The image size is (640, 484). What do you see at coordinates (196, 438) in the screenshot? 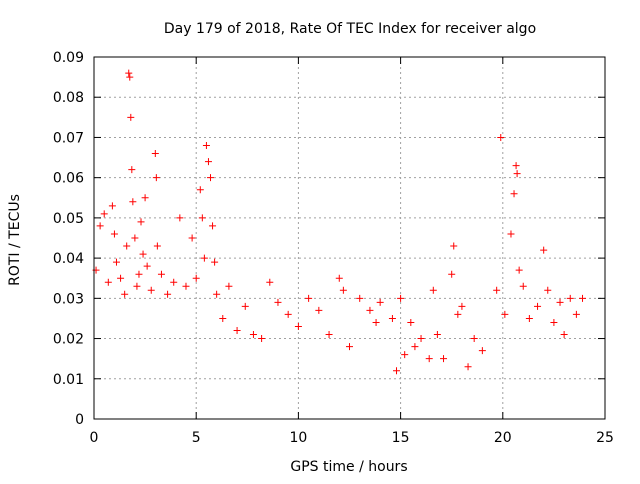
I see `x-tick-label: 5` at bounding box center [196, 438].